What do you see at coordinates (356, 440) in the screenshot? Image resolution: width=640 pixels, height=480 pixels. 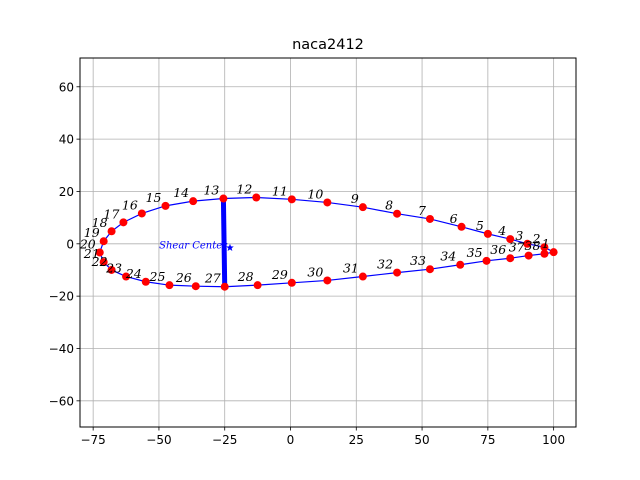 I see `x-tick-label: 25` at bounding box center [356, 440].